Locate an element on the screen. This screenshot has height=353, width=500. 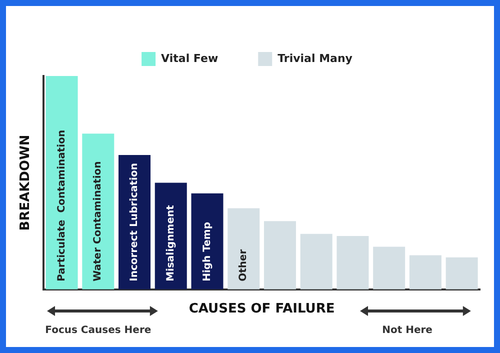
text: Not Here is located at coordinates (407, 330).